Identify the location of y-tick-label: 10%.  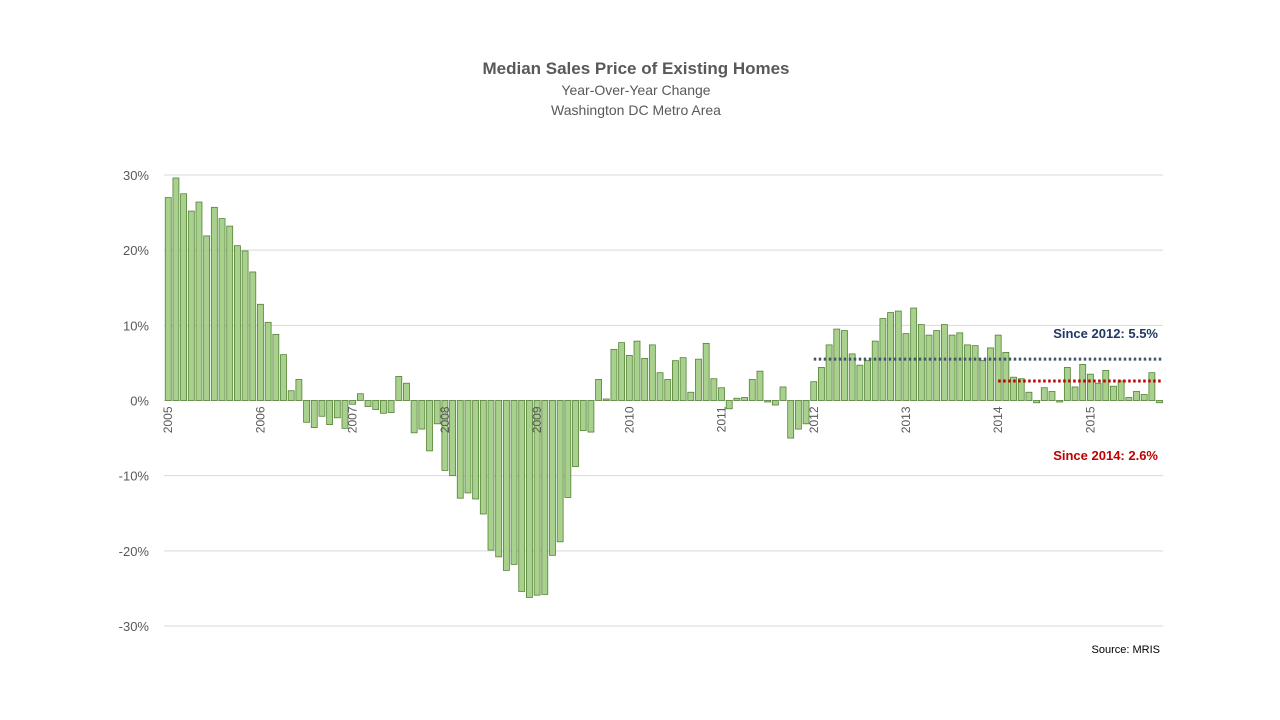
(136, 325).